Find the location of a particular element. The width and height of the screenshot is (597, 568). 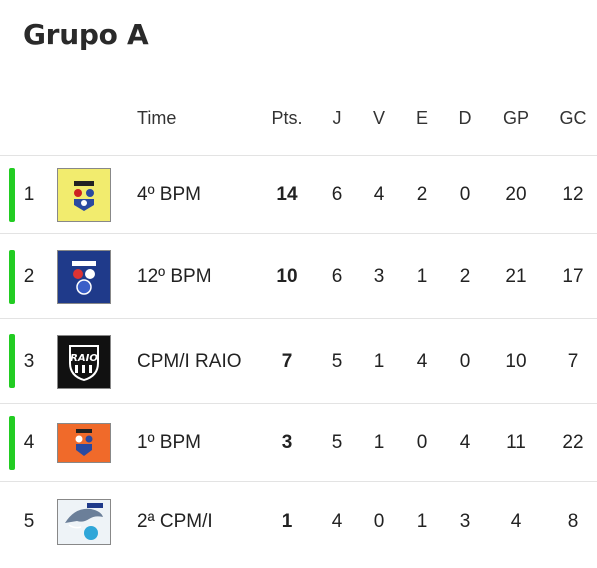

goals-against: 7 is located at coordinates (573, 361).